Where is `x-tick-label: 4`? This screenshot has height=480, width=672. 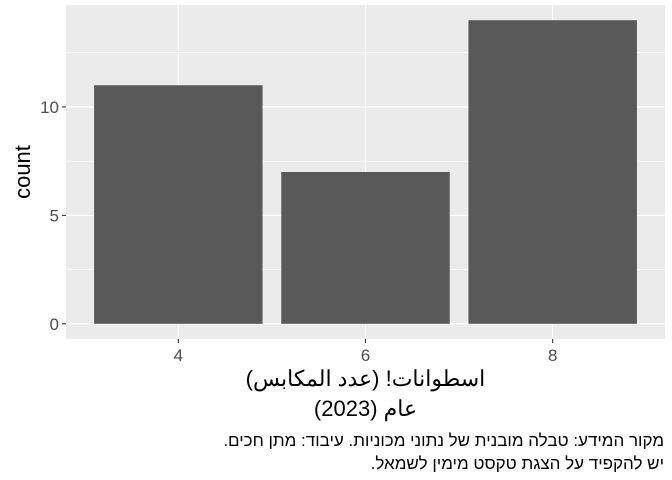 x-tick-label: 4 is located at coordinates (178, 355).